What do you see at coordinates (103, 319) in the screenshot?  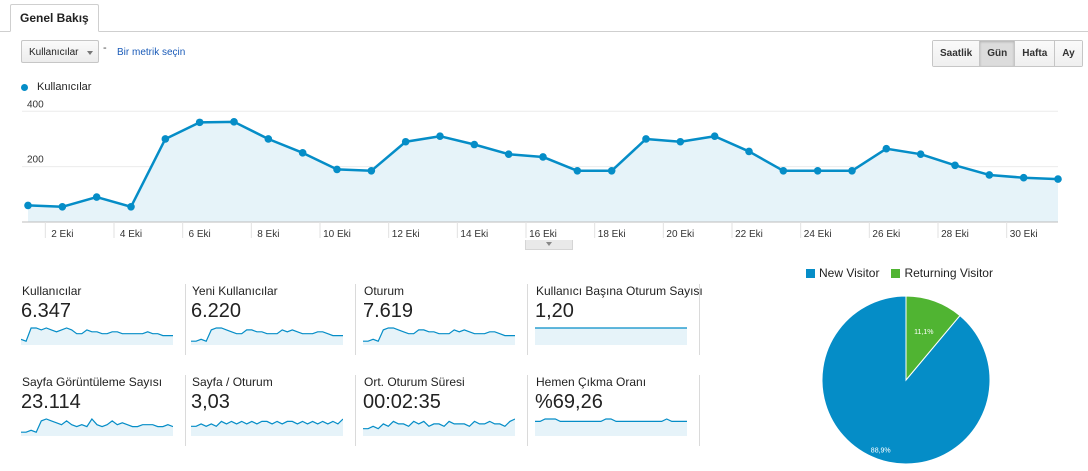 I see `metric-card: Kullanıcılar 6.347` at bounding box center [103, 319].